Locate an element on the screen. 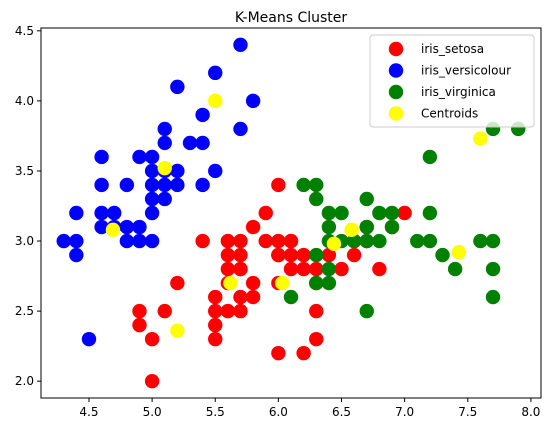  legend-label: iris_setosa is located at coordinates (452, 49).